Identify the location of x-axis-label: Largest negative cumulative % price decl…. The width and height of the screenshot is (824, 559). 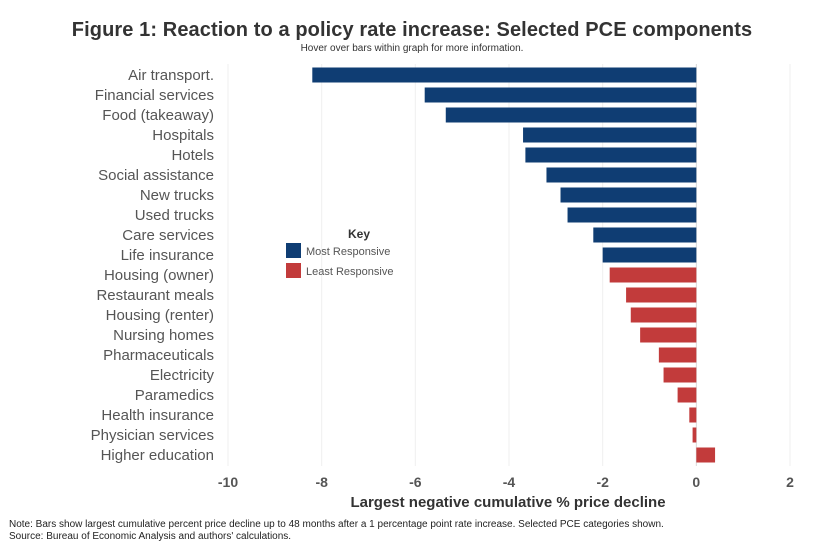
(507, 502).